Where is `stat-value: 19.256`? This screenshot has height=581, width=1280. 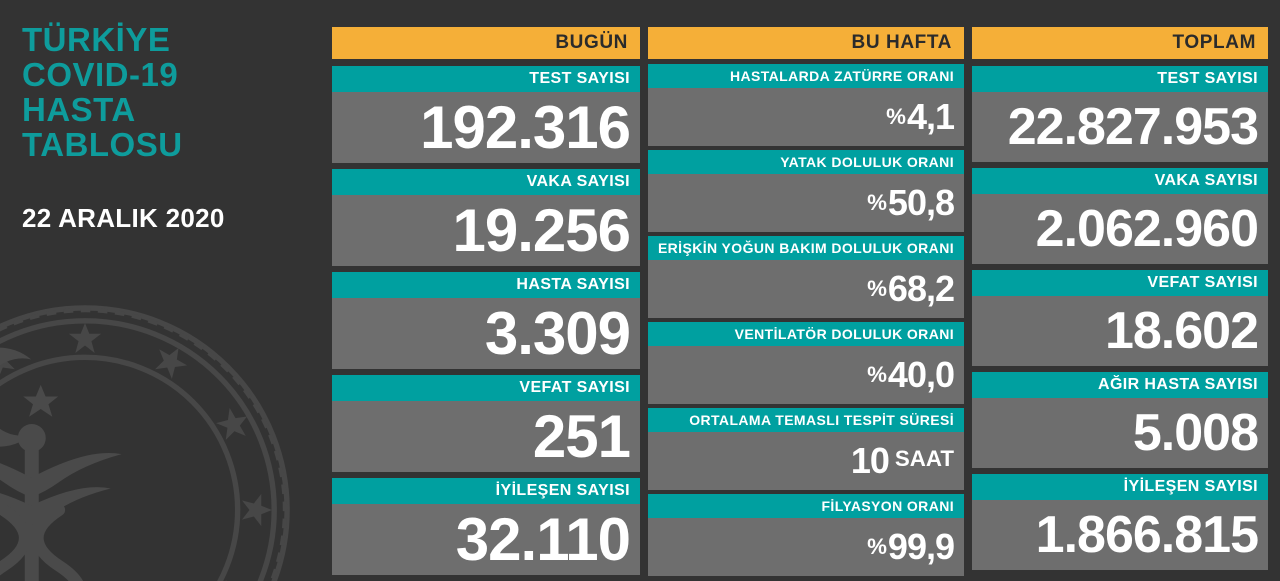 stat-value: 19.256 is located at coordinates (486, 230).